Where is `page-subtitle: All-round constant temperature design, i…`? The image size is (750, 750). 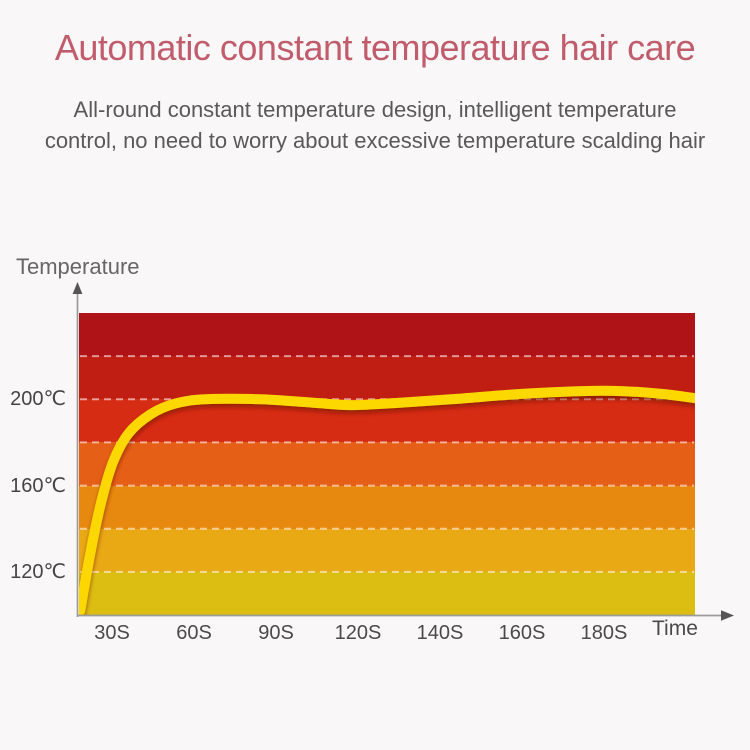 page-subtitle: All-round constant temperature design, i… is located at coordinates (375, 125).